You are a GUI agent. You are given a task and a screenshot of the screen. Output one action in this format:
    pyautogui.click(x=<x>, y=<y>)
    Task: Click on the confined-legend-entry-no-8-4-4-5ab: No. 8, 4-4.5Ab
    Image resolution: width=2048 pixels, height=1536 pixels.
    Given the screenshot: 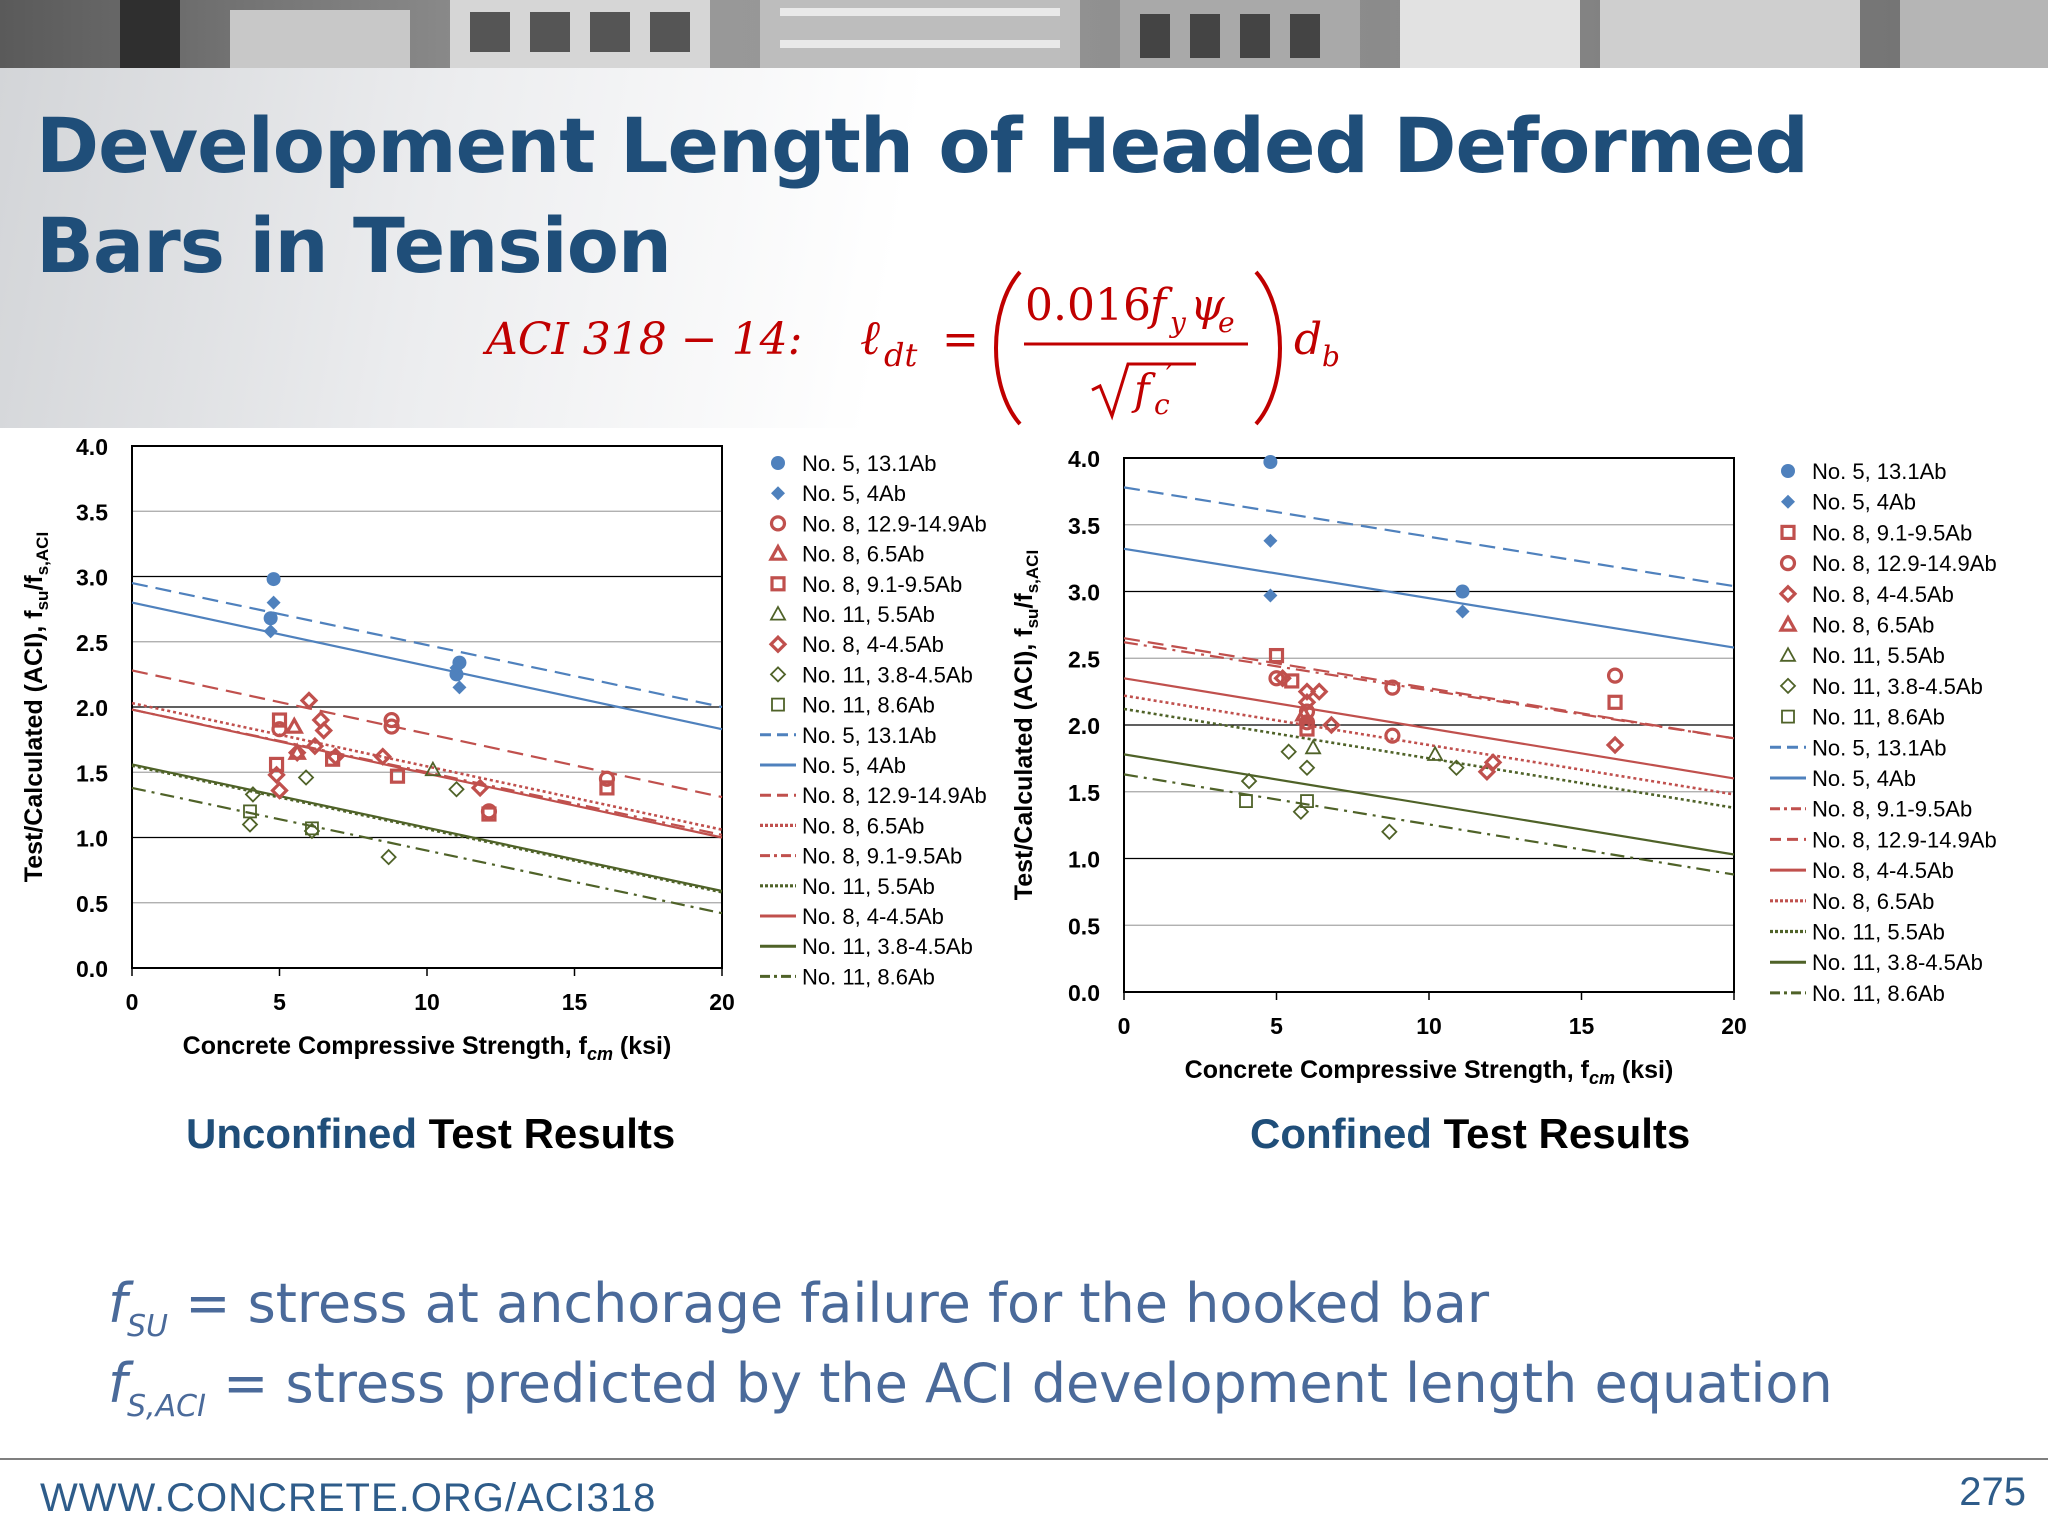 What is the action you would take?
    pyautogui.click(x=1862, y=870)
    